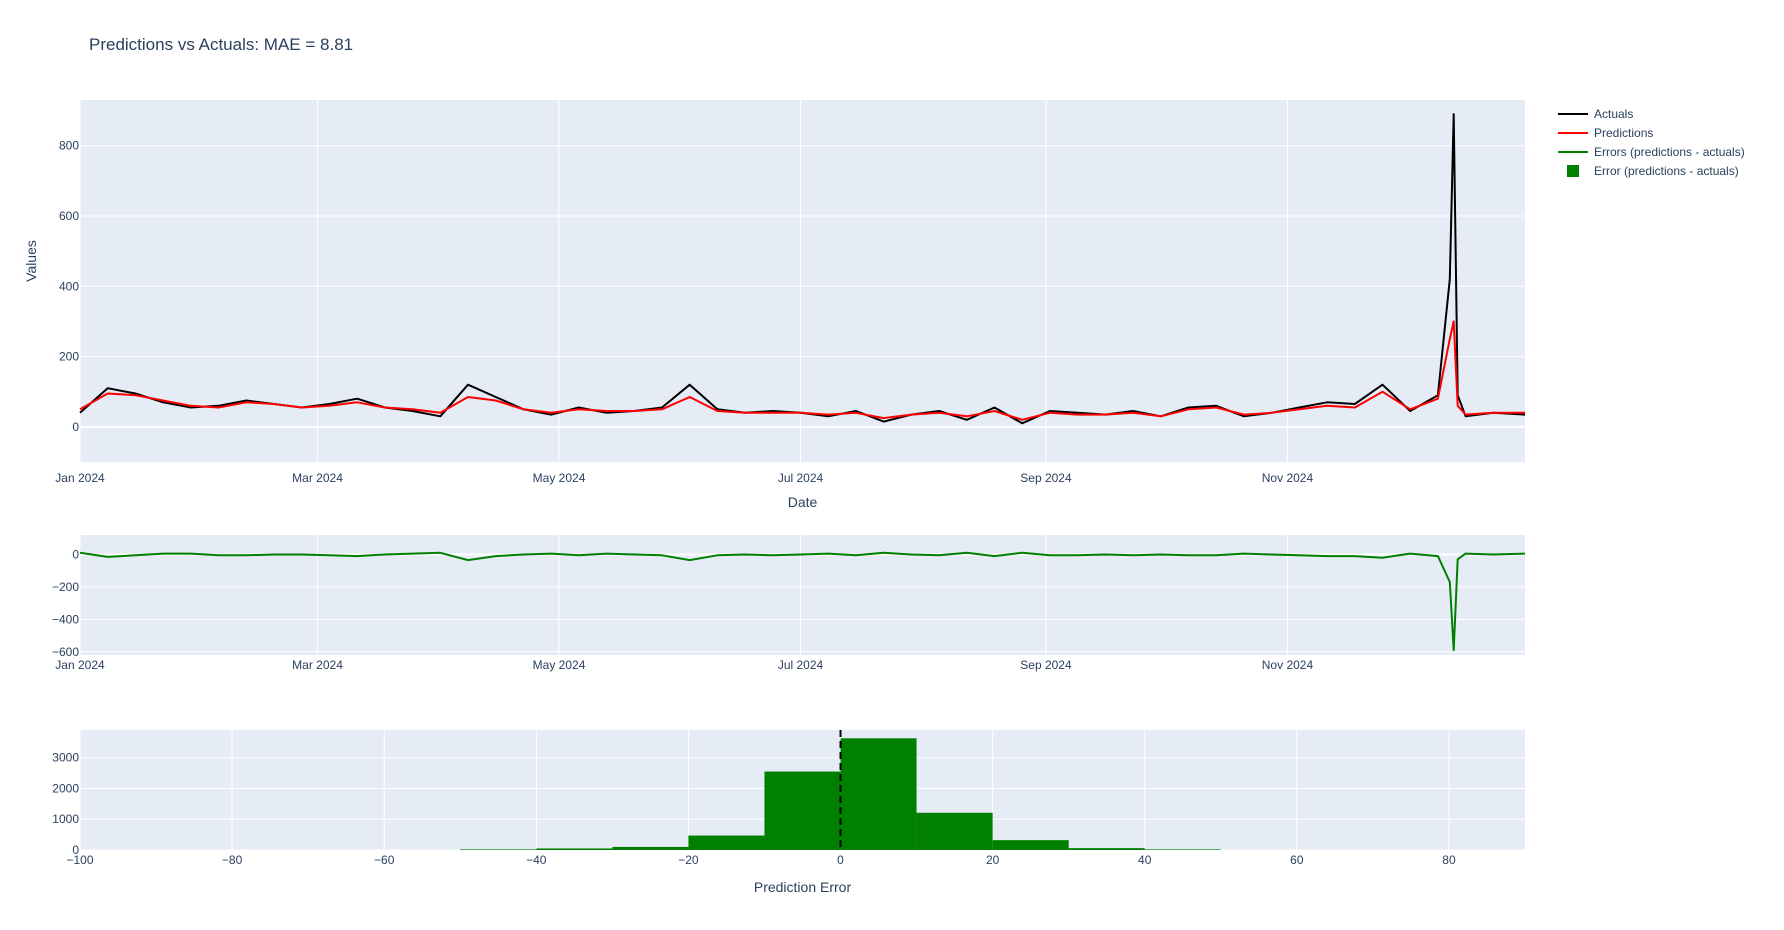 This screenshot has height=930, width=1784. Describe the element at coordinates (31, 261) in the screenshot. I see `timeseries-y-axis-label: Values` at that location.